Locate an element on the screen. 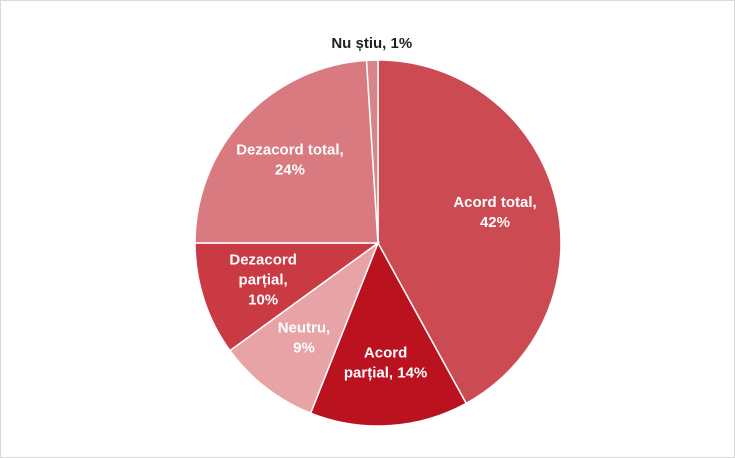 Image resolution: width=735 pixels, height=458 pixels. data-label: Nu știu, 1% is located at coordinates (371, 43).